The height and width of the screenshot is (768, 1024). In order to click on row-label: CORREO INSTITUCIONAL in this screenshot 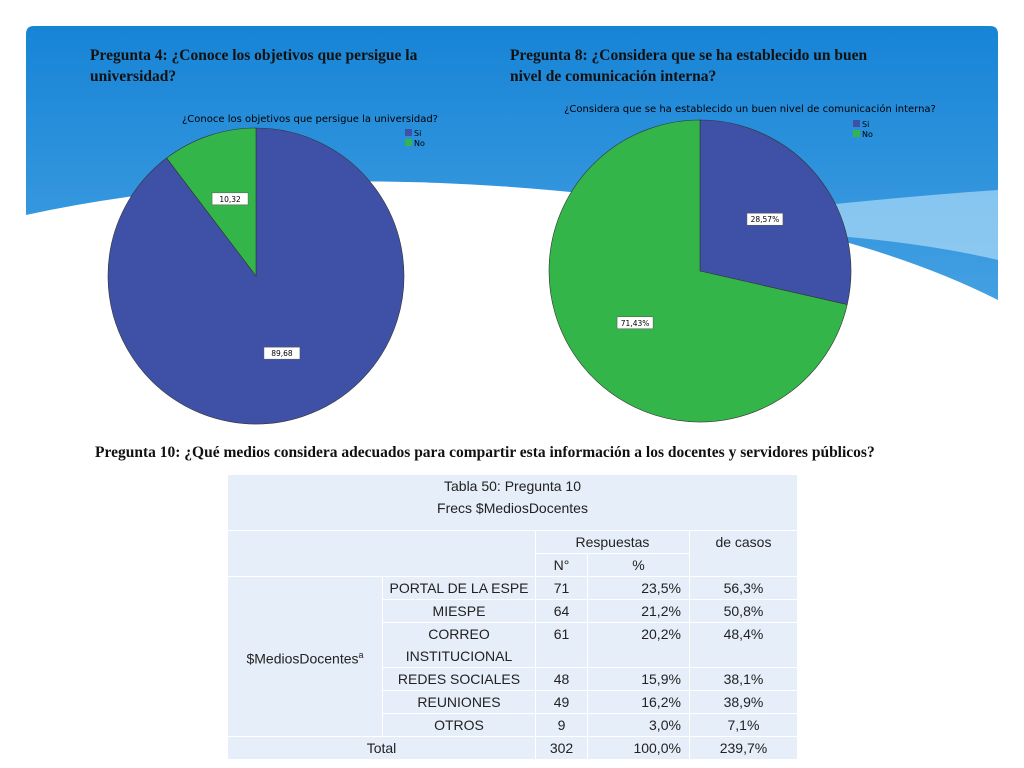, I will do `click(459, 645)`.